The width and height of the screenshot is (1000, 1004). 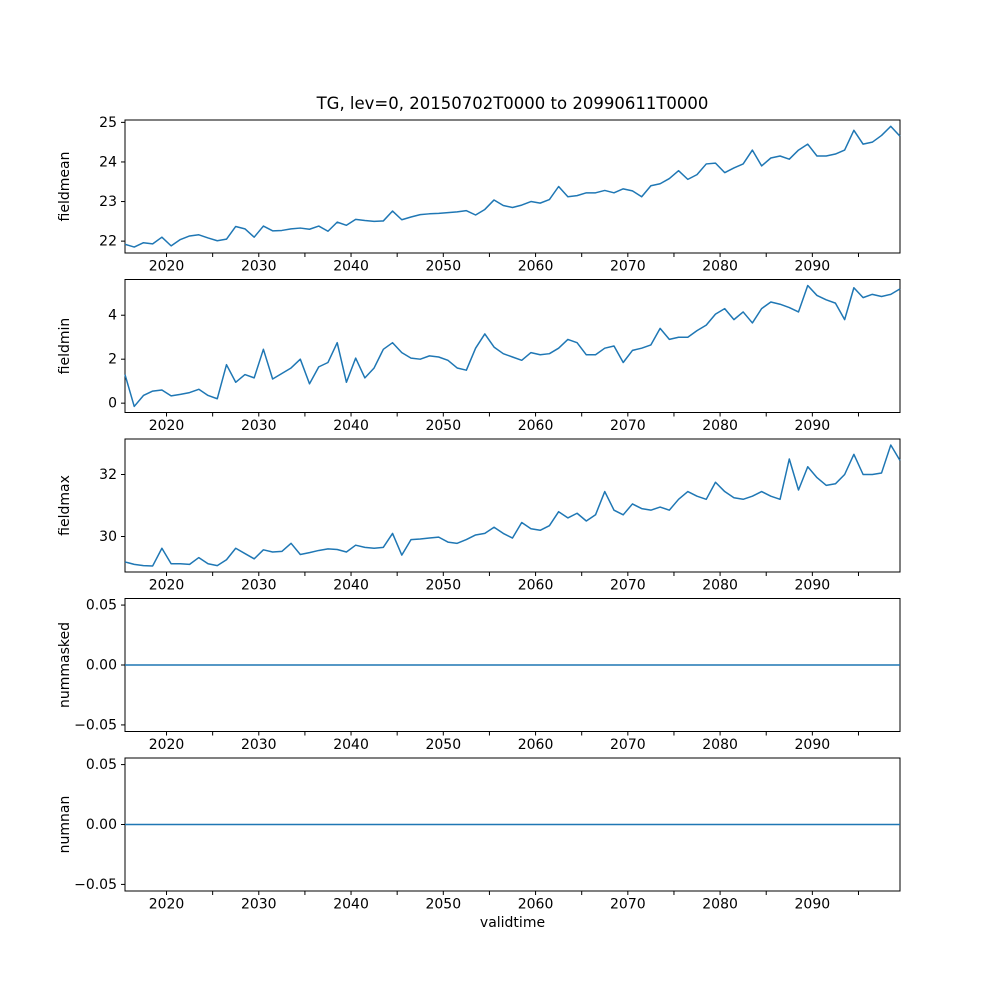 I want to click on fieldmax-line, so click(x=512, y=505).